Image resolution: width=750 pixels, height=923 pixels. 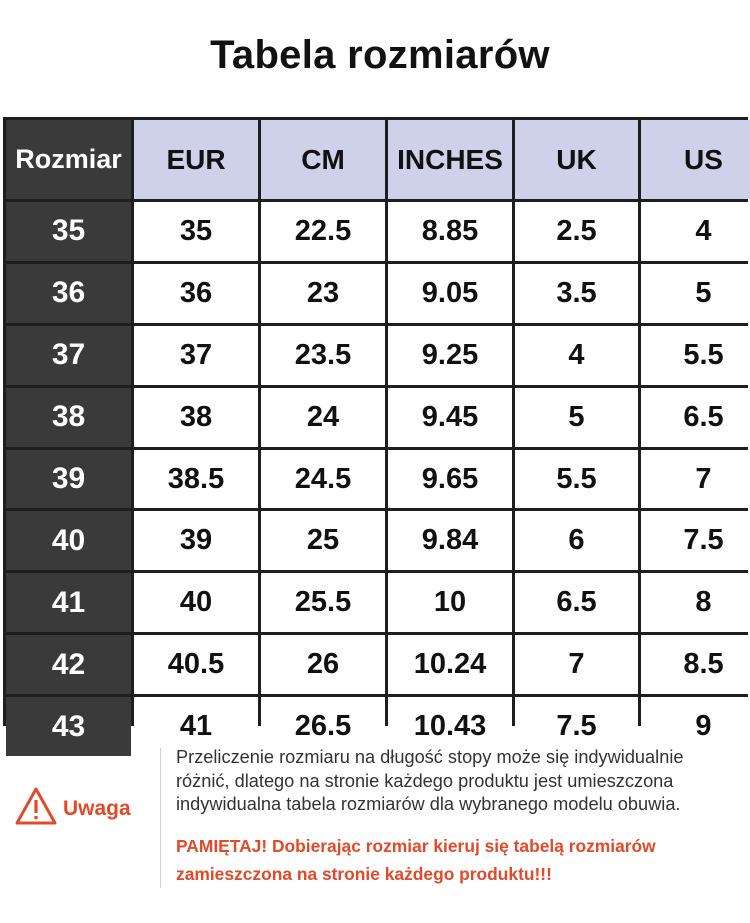 I want to click on warning-label: Uwaga, so click(x=97, y=808).